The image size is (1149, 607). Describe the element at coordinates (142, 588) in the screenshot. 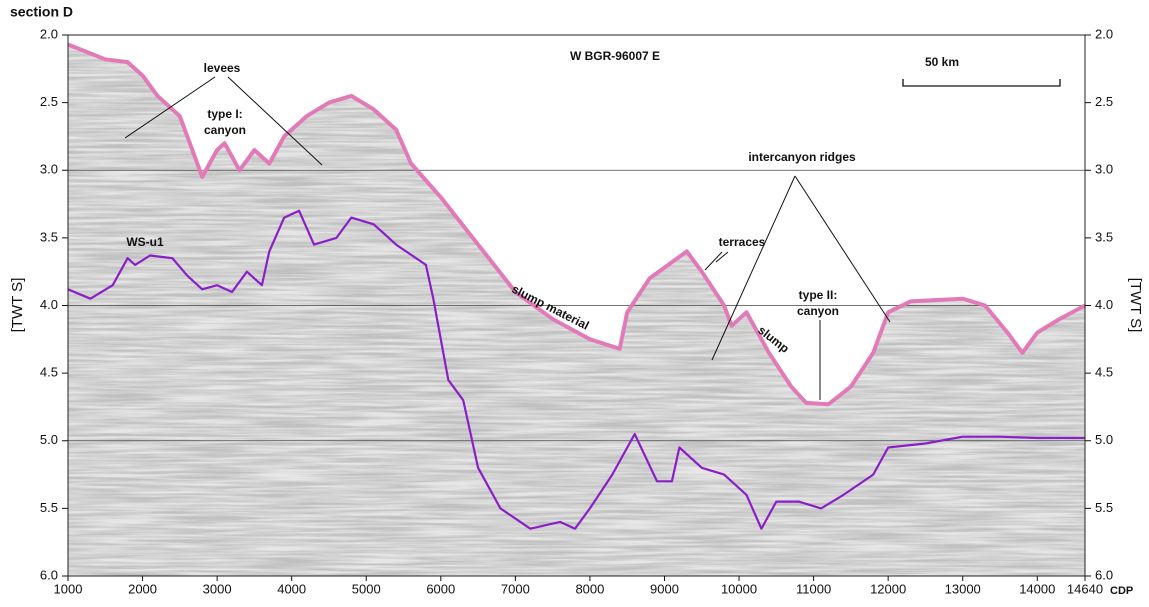

I see `x-tick-label: 2000` at that location.